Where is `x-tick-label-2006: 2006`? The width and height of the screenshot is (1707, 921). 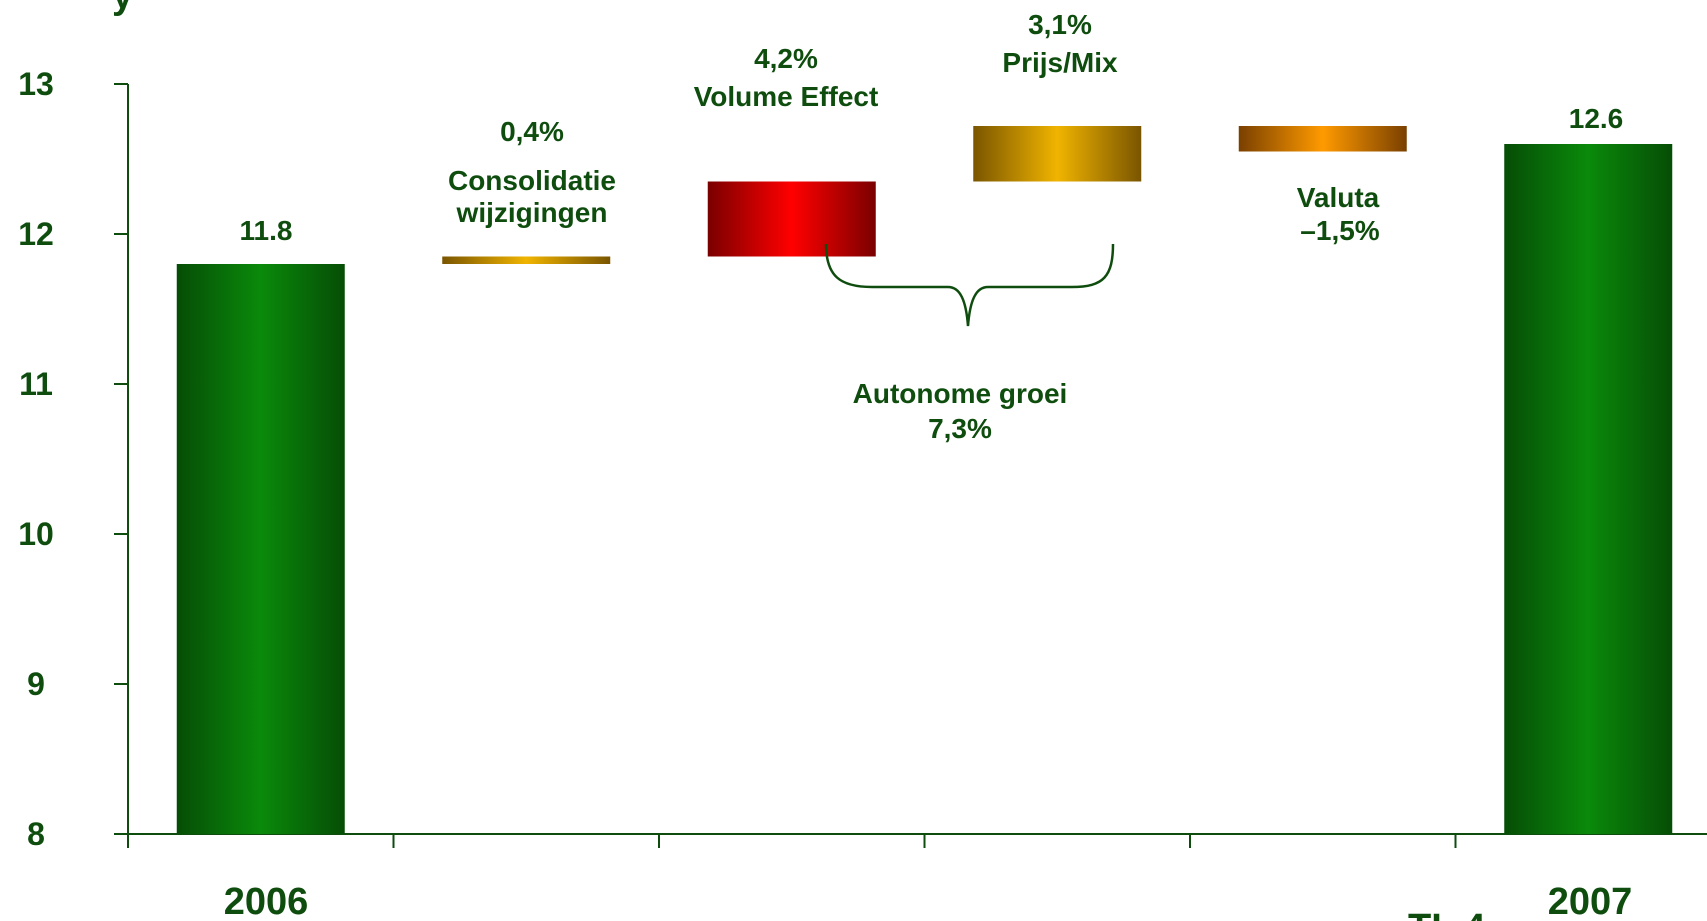 x-tick-label-2006: 2006 is located at coordinates (266, 901).